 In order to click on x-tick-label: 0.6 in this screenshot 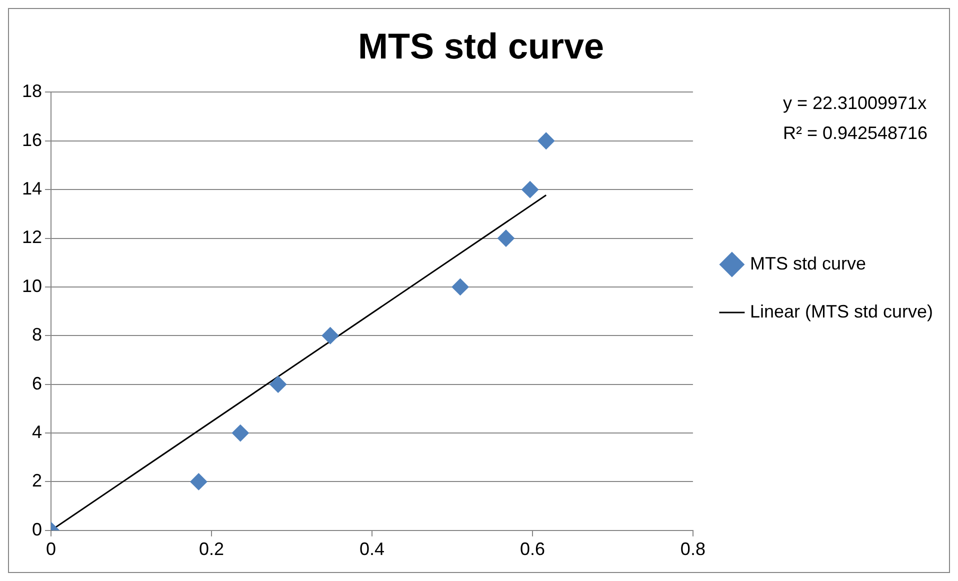, I will do `click(532, 549)`.